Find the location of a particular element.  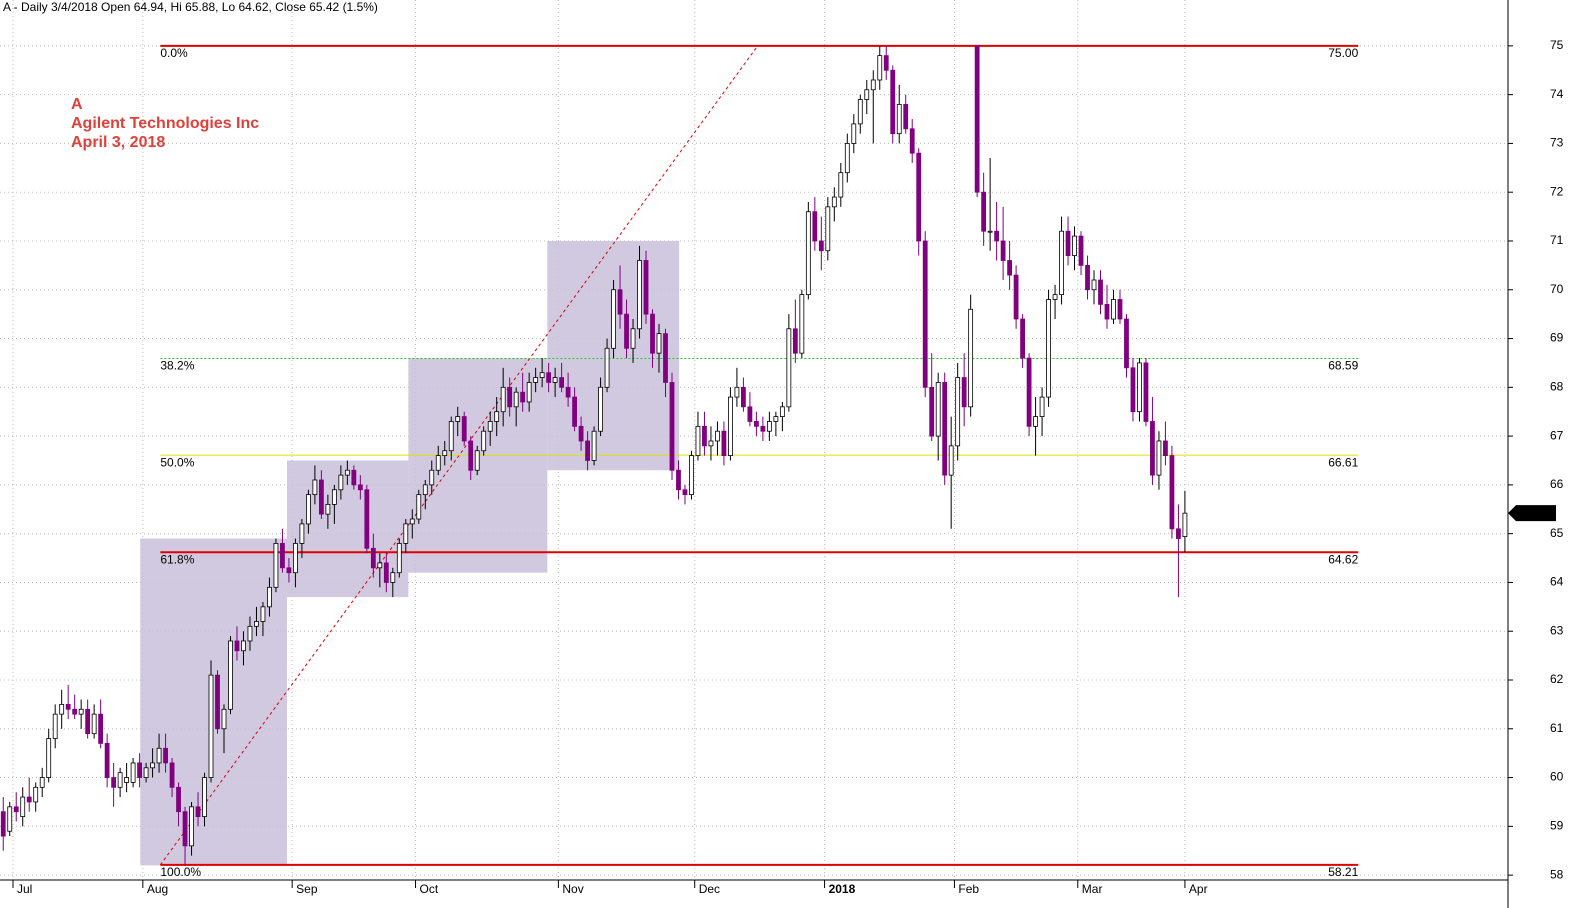

fib-label: 61.8% is located at coordinates (177, 559).